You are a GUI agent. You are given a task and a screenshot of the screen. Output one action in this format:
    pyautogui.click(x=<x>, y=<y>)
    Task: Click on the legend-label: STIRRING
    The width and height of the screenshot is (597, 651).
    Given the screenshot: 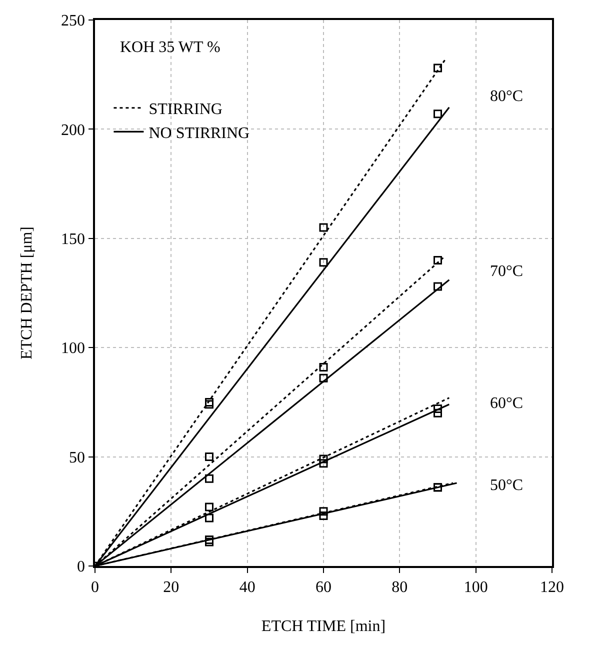 What is the action you would take?
    pyautogui.click(x=185, y=109)
    